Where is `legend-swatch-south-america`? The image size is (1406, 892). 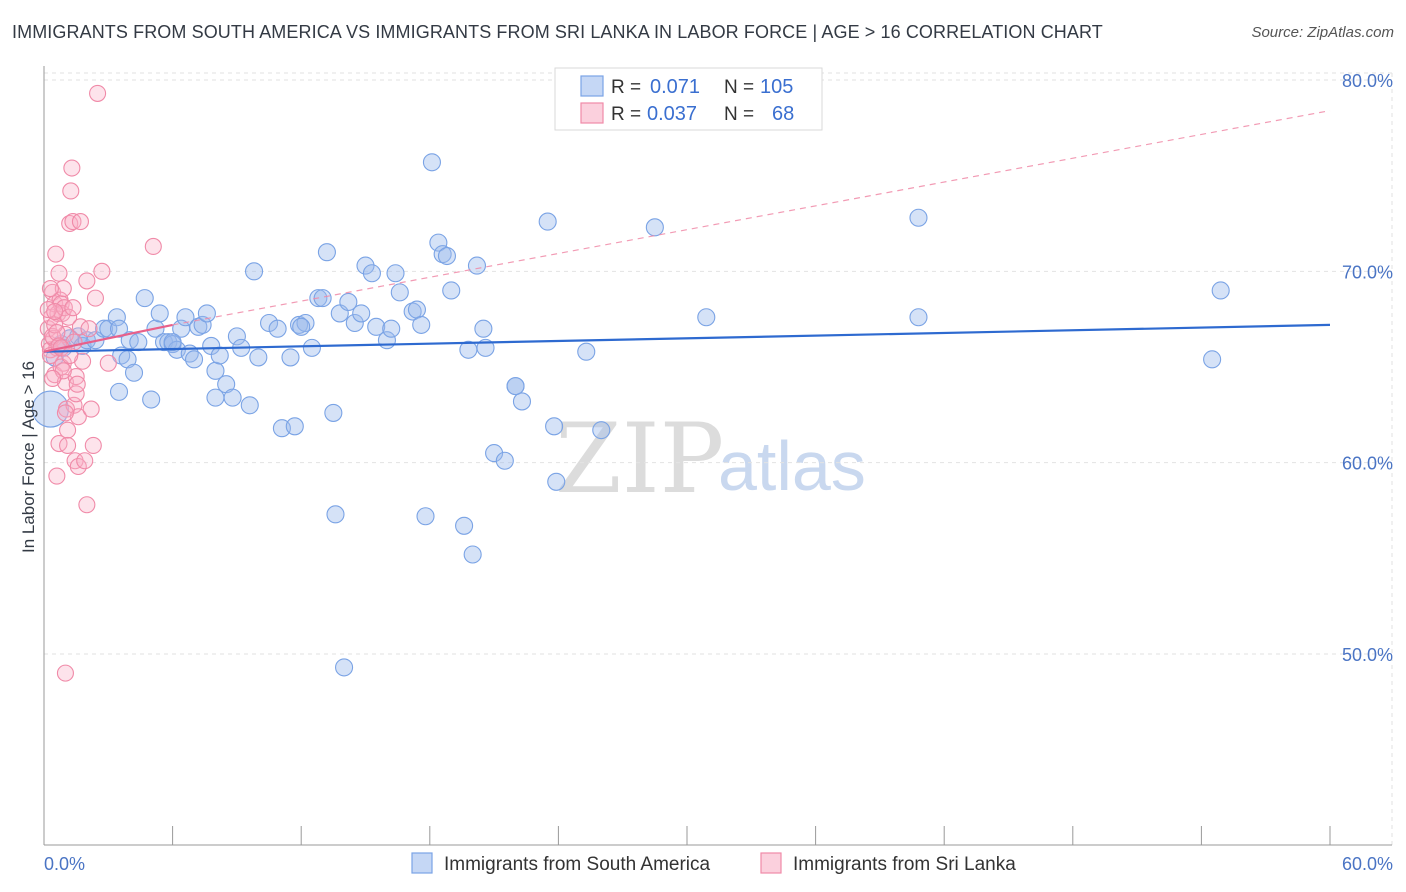
legend-swatch-south-america is located at coordinates (592, 86).